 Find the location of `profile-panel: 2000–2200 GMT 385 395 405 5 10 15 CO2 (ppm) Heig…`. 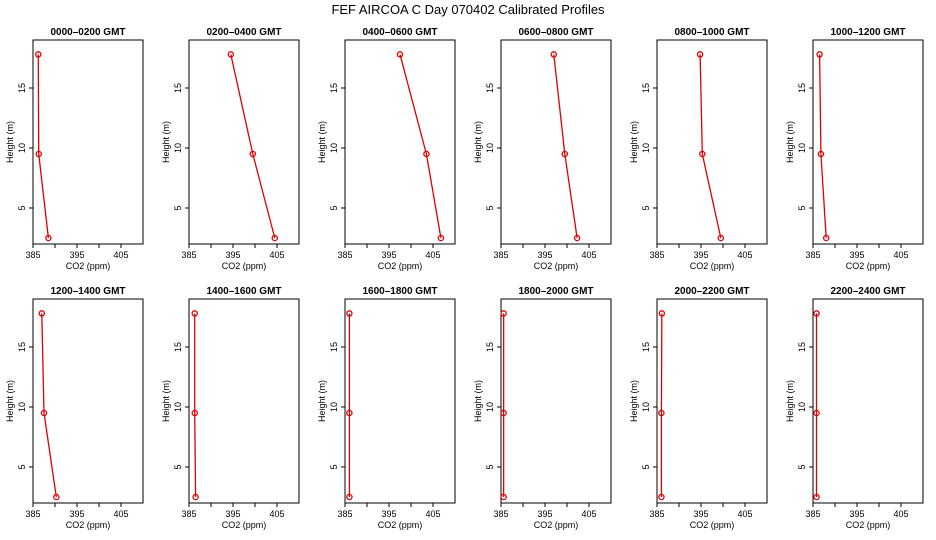

profile-panel: 2000–2200 GMT 385 395 405 5 10 15 CO2 (ppm) Heig… is located at coordinates (698, 408).